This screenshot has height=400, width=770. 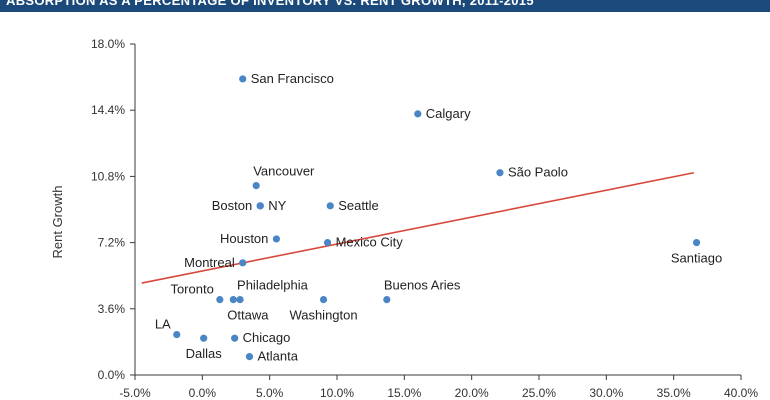 What do you see at coordinates (674, 393) in the screenshot?
I see `x-tick-label: 35.0%` at bounding box center [674, 393].